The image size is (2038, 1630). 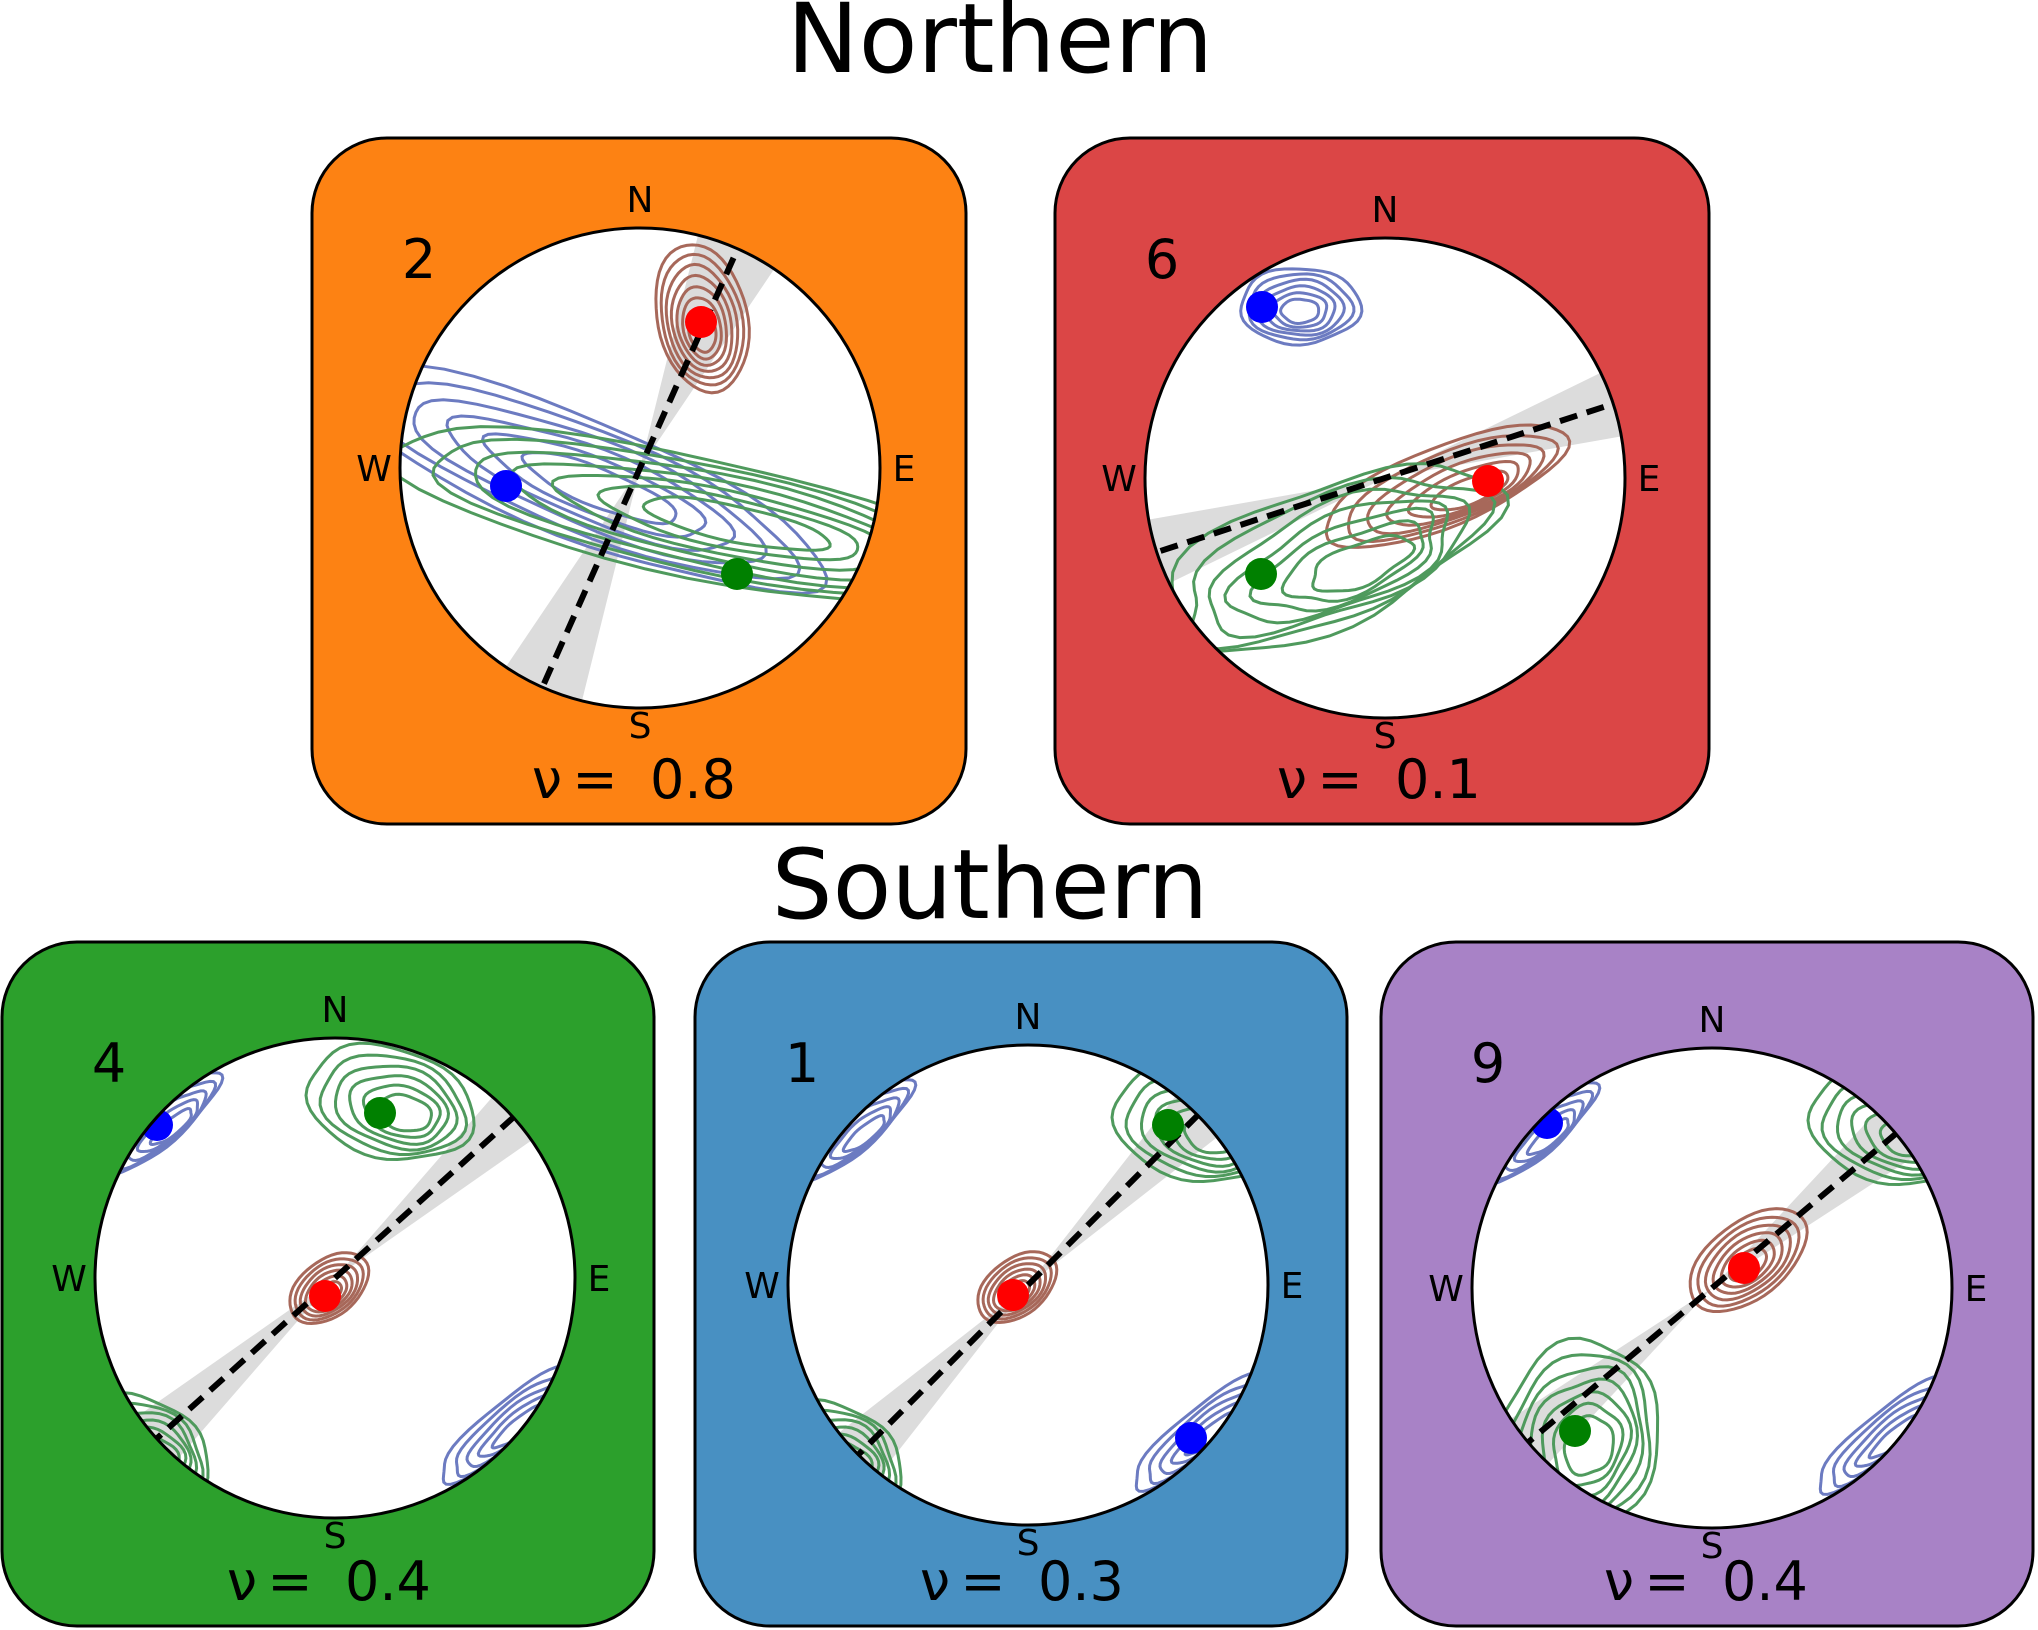 What do you see at coordinates (109, 1063) in the screenshot?
I see `panel-number-label: 4` at bounding box center [109, 1063].